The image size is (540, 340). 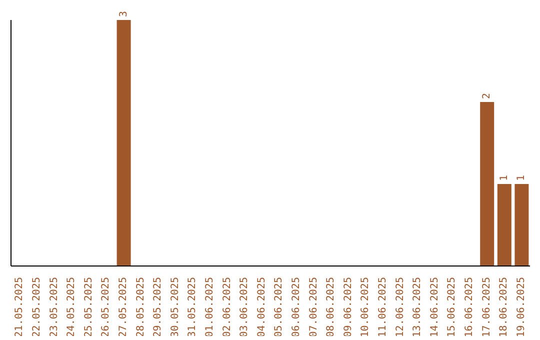 I want to click on data-label: 2, so click(x=487, y=95).